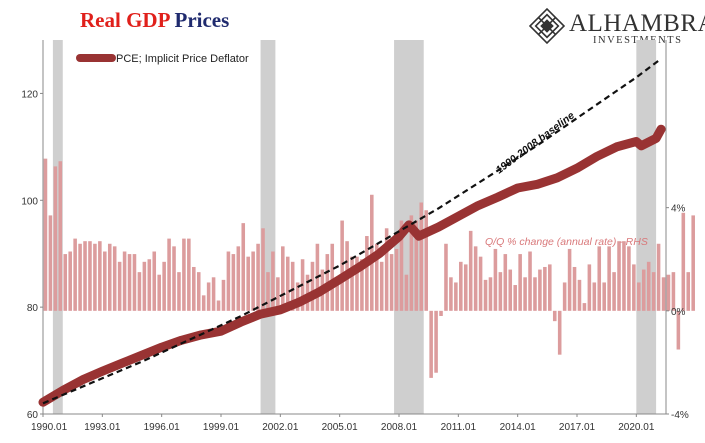 The image size is (705, 443). I want to click on chart-title-part2: Prices, so click(202, 20).